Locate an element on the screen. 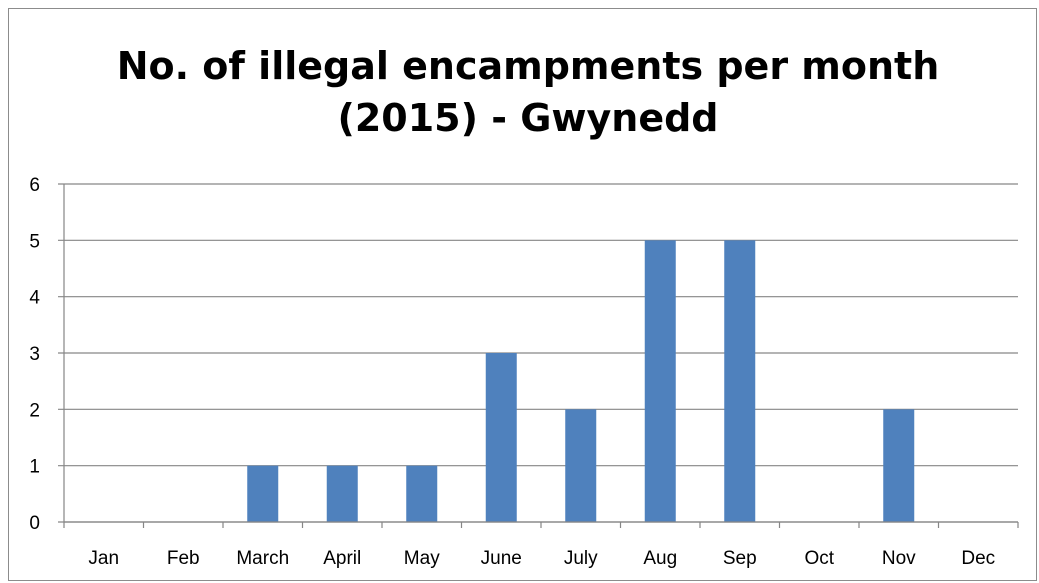  y-tick-label-0: 0 is located at coordinates (34, 523).